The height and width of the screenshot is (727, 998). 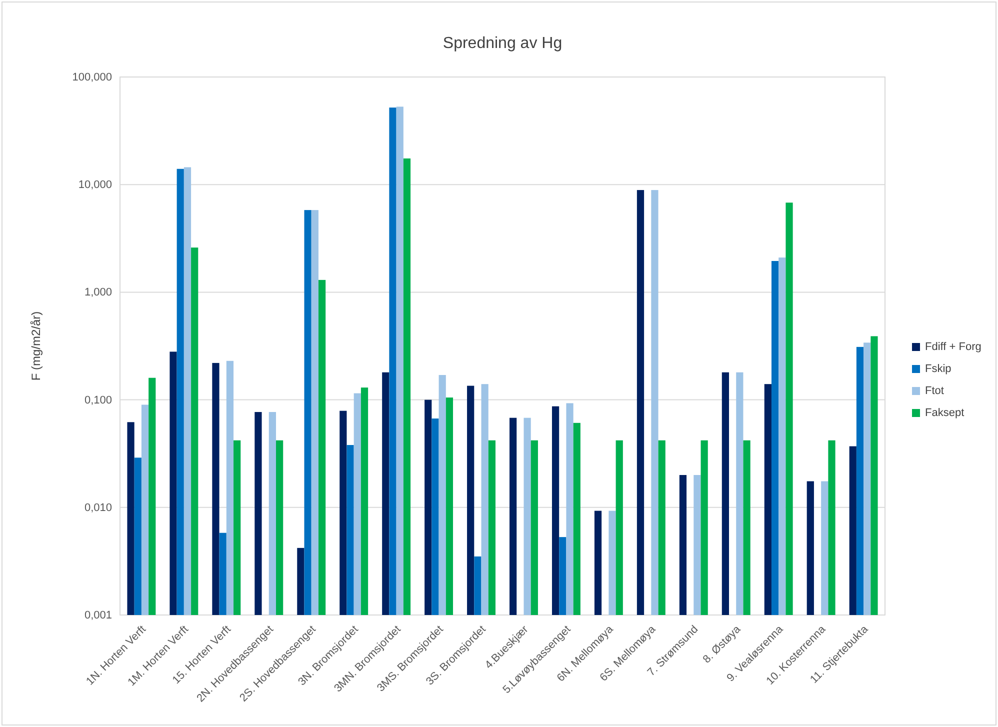 I want to click on y-tick-label: 0,010, so click(x=98, y=508).